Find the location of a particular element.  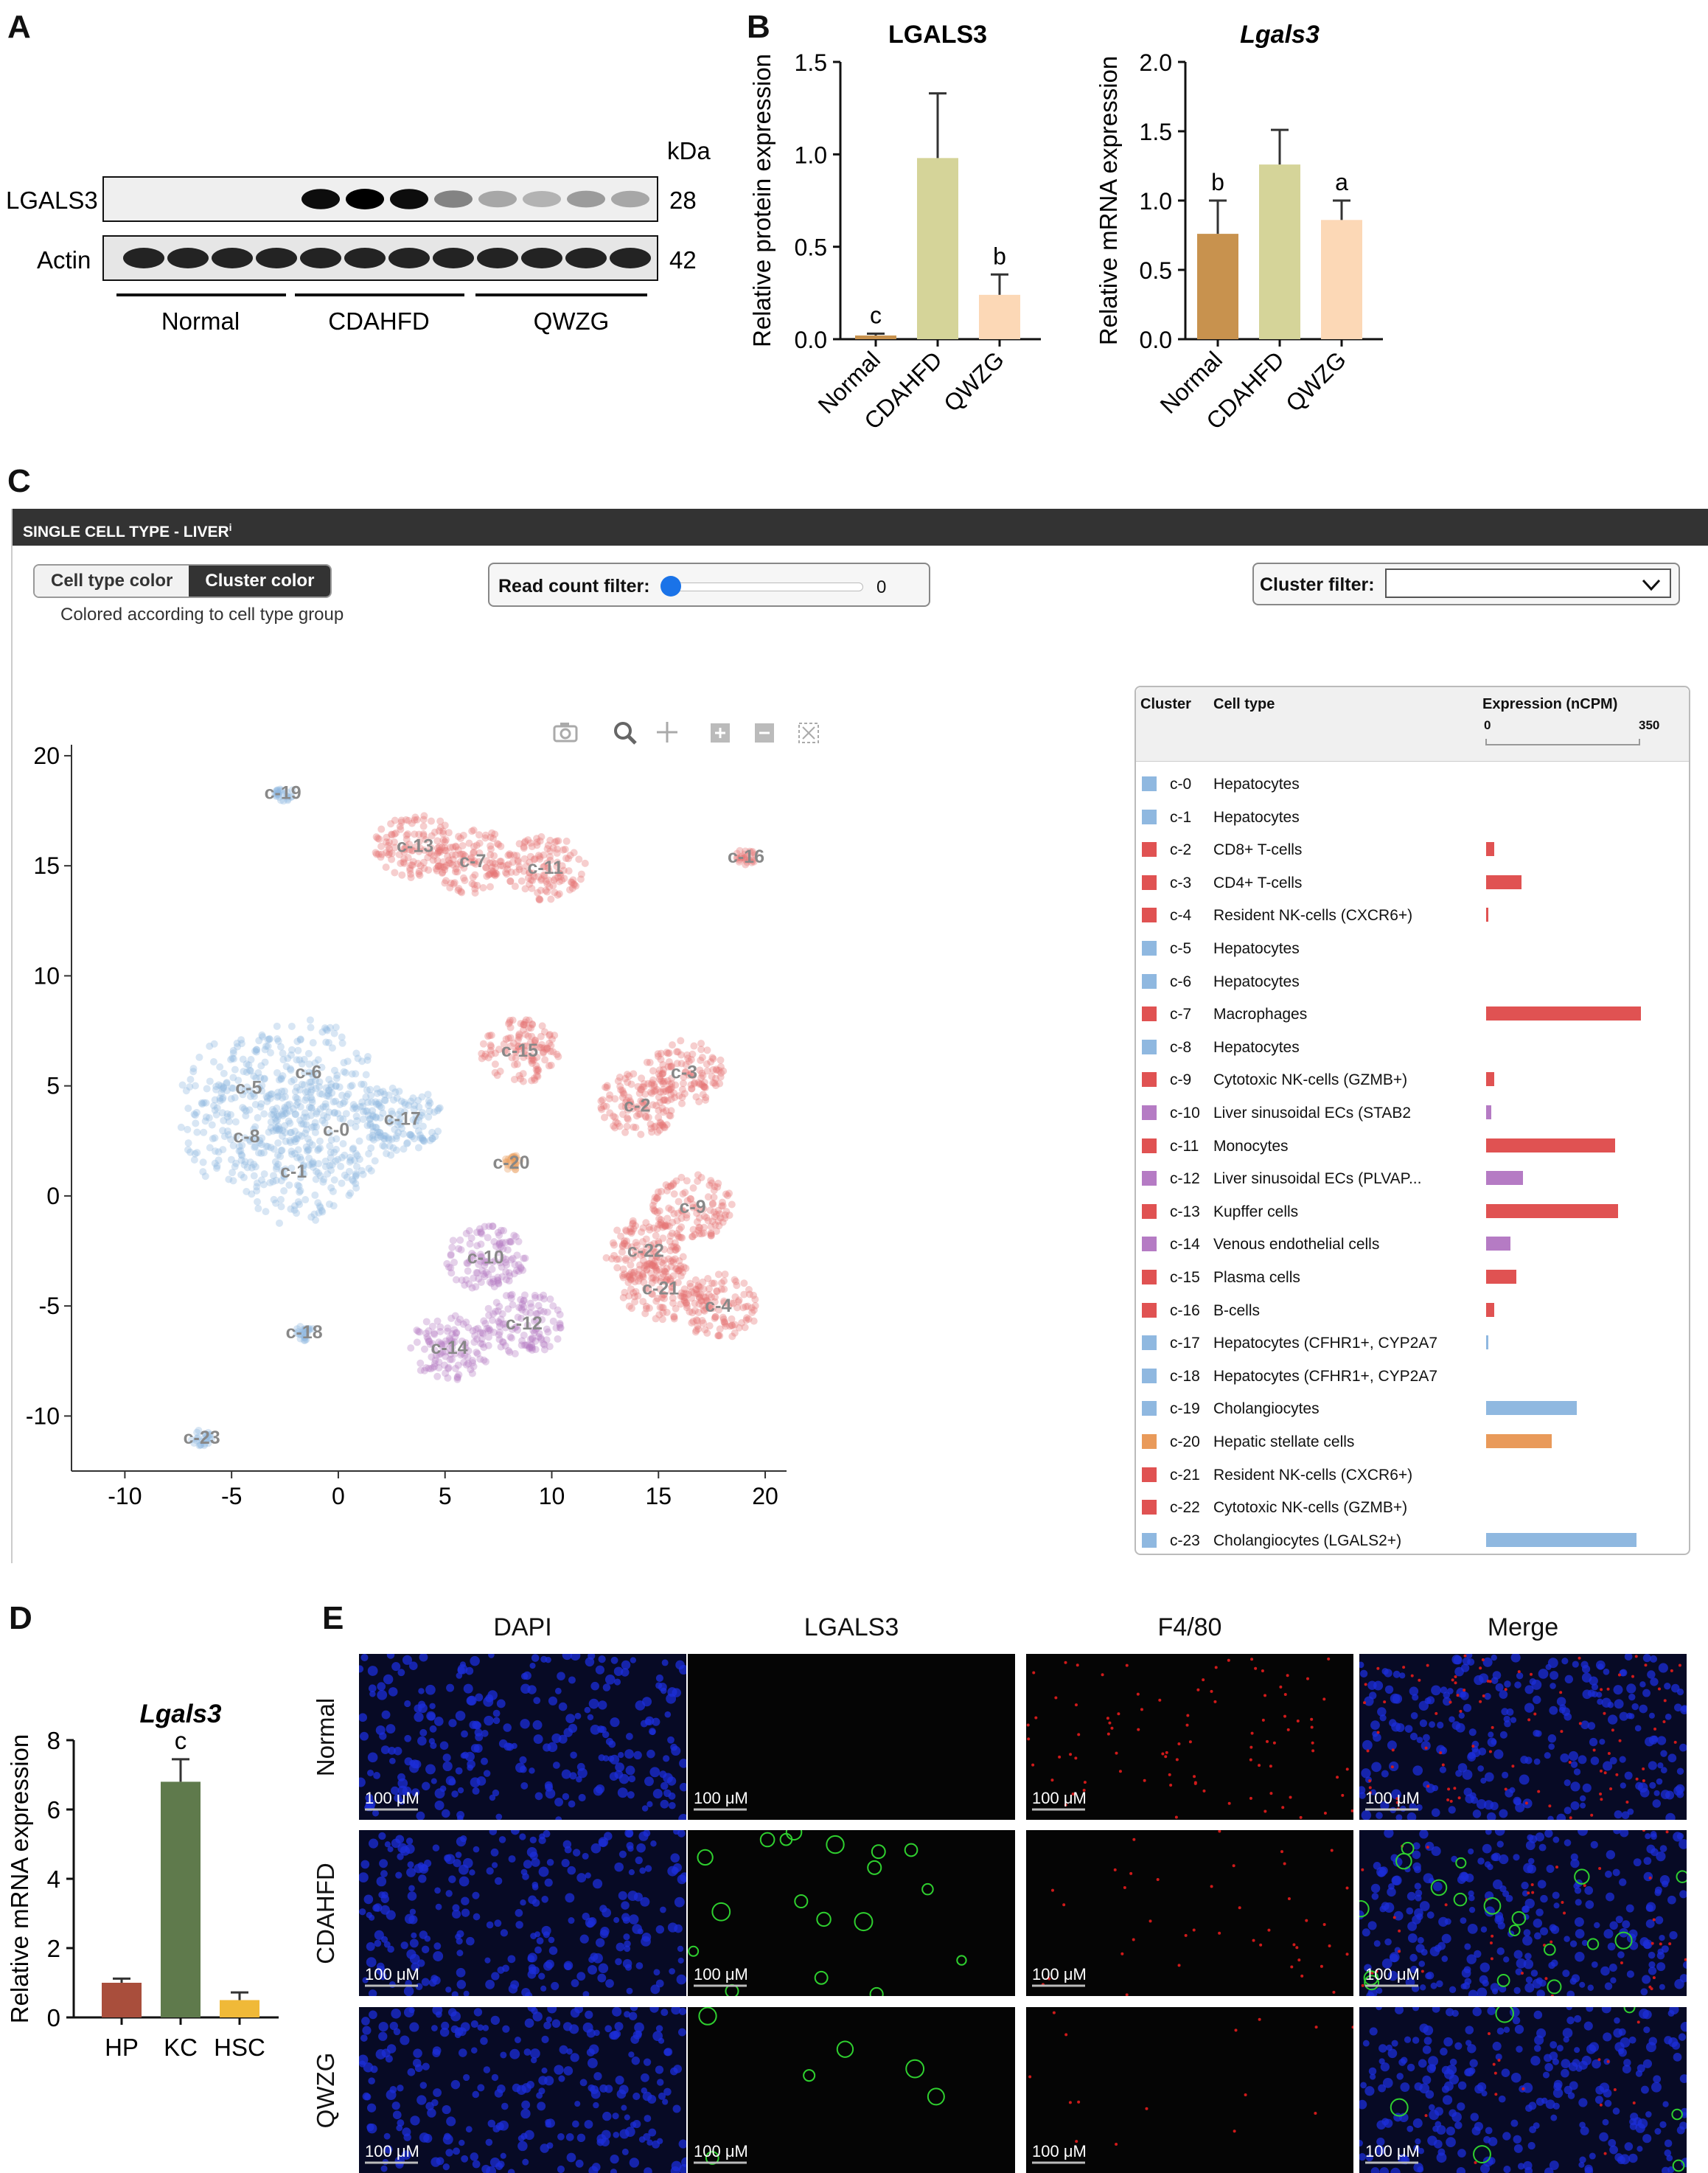

cluster-row-c-21: c-21 Resident NK-cells (CXCR6+) is located at coordinates (1412, 1474).